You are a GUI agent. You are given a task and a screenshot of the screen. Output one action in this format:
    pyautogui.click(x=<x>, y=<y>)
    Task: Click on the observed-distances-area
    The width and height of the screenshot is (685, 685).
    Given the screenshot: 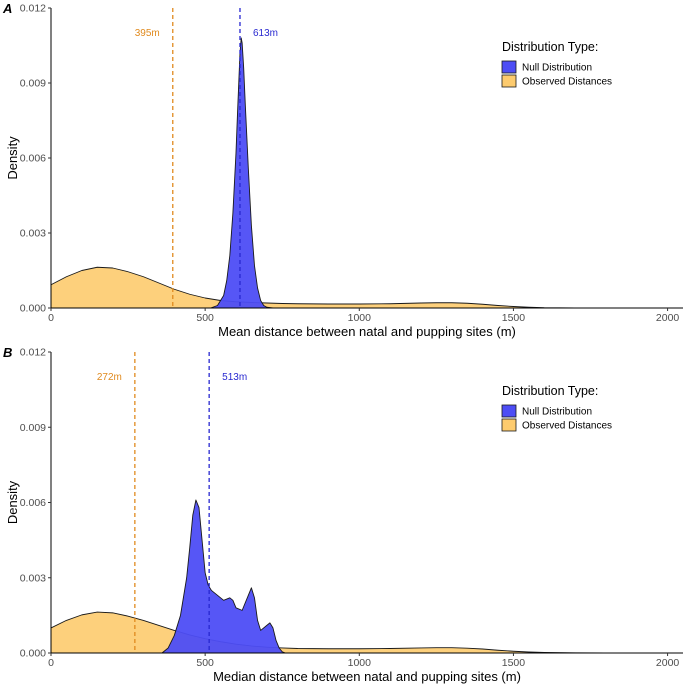 What is the action you would take?
    pyautogui.click(x=328, y=287)
    